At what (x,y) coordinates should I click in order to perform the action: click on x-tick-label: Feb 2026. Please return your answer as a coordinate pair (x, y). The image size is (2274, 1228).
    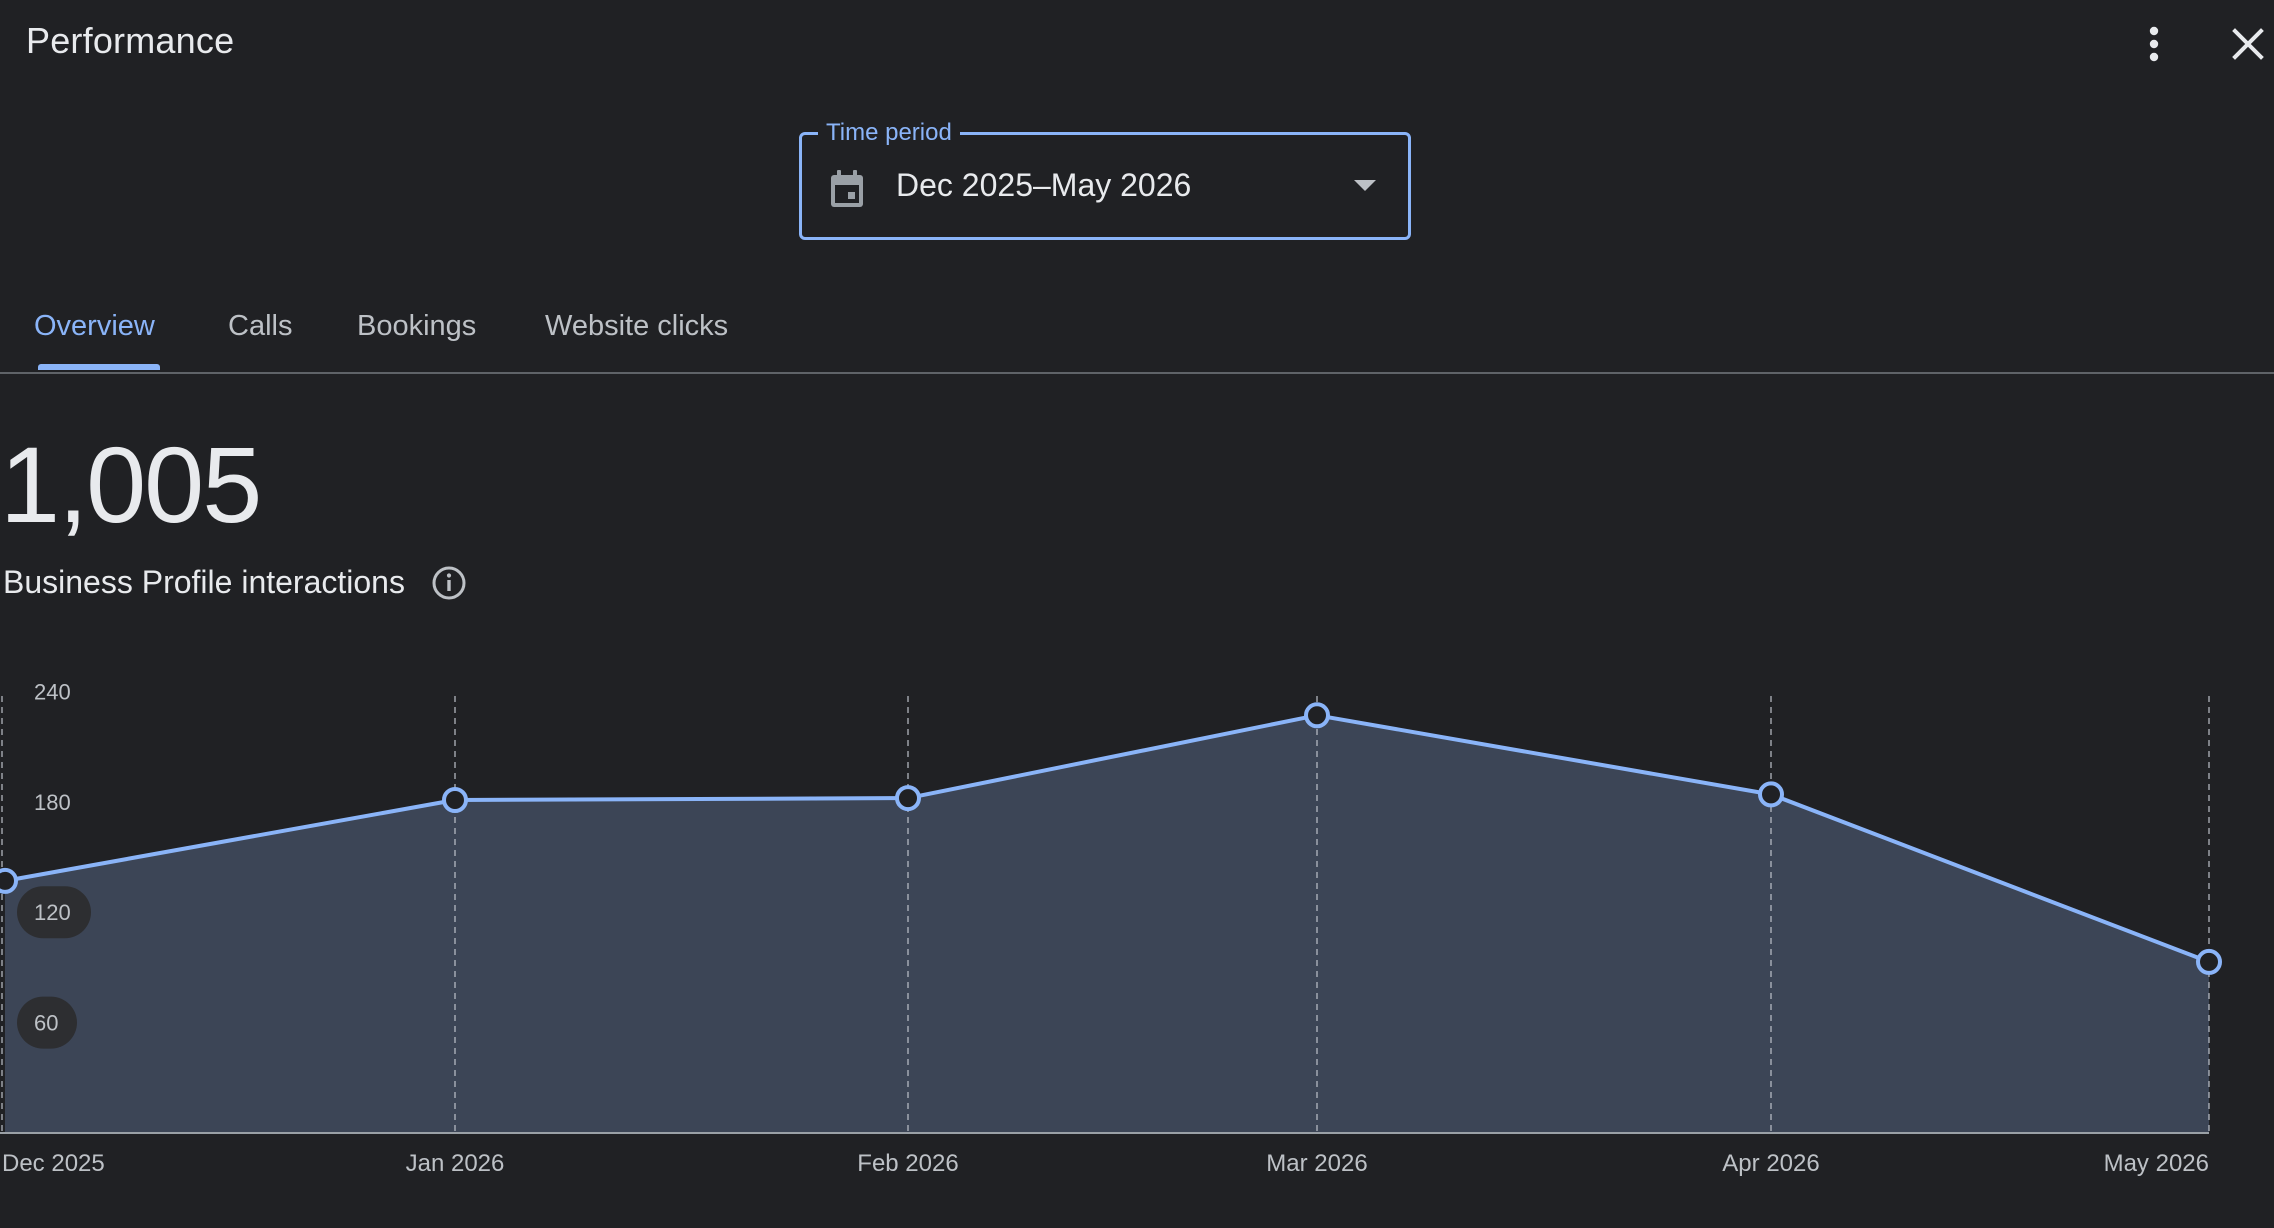
    Looking at the image, I should click on (907, 1163).